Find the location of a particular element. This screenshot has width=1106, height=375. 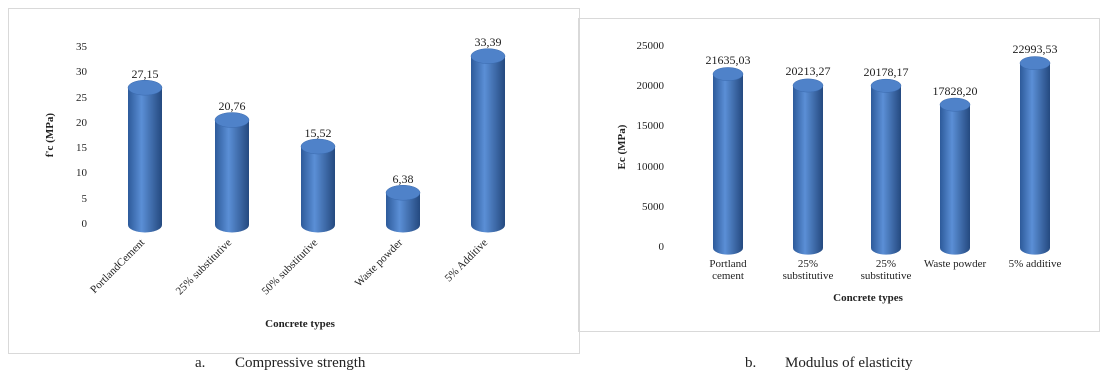

caption: Compressive strength is located at coordinates (300, 363).